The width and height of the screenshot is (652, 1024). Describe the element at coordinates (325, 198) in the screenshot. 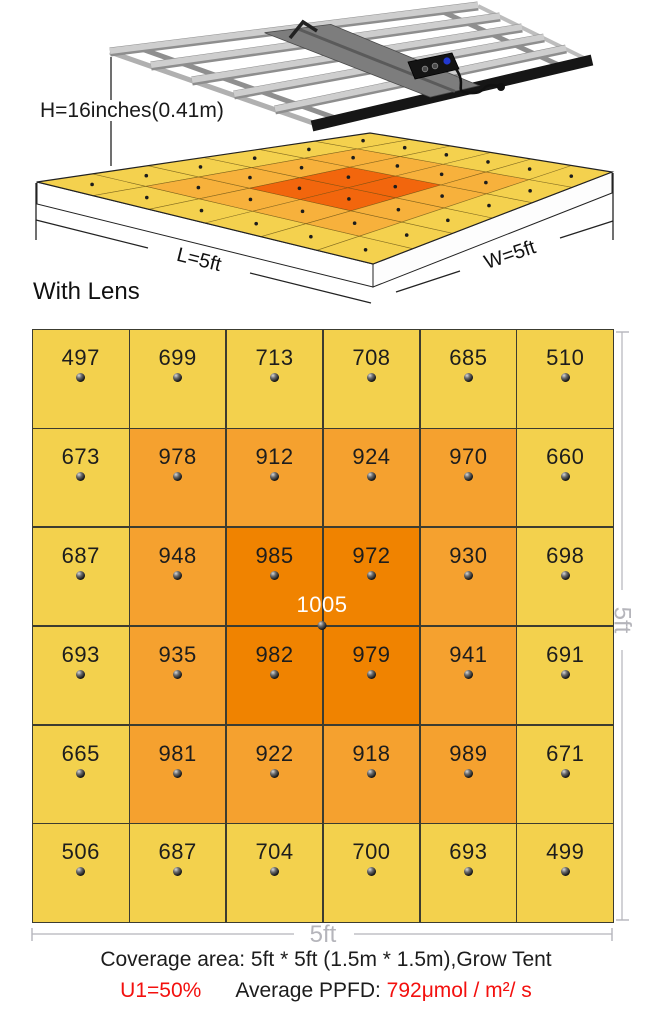

I see `floor-outline` at that location.